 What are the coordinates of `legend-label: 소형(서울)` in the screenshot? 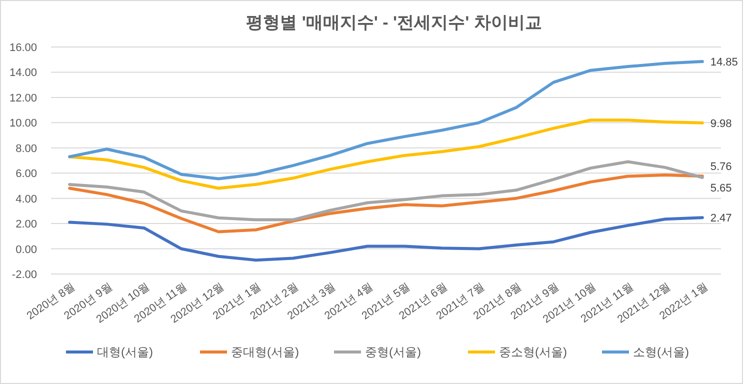 It's located at (661, 352).